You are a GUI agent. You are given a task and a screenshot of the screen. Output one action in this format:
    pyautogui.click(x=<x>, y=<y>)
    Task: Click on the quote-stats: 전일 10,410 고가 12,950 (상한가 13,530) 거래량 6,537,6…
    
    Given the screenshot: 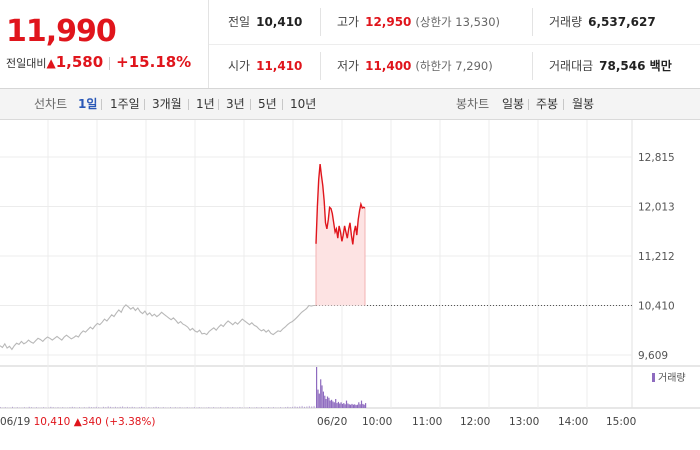 What is the action you would take?
    pyautogui.click(x=454, y=44)
    